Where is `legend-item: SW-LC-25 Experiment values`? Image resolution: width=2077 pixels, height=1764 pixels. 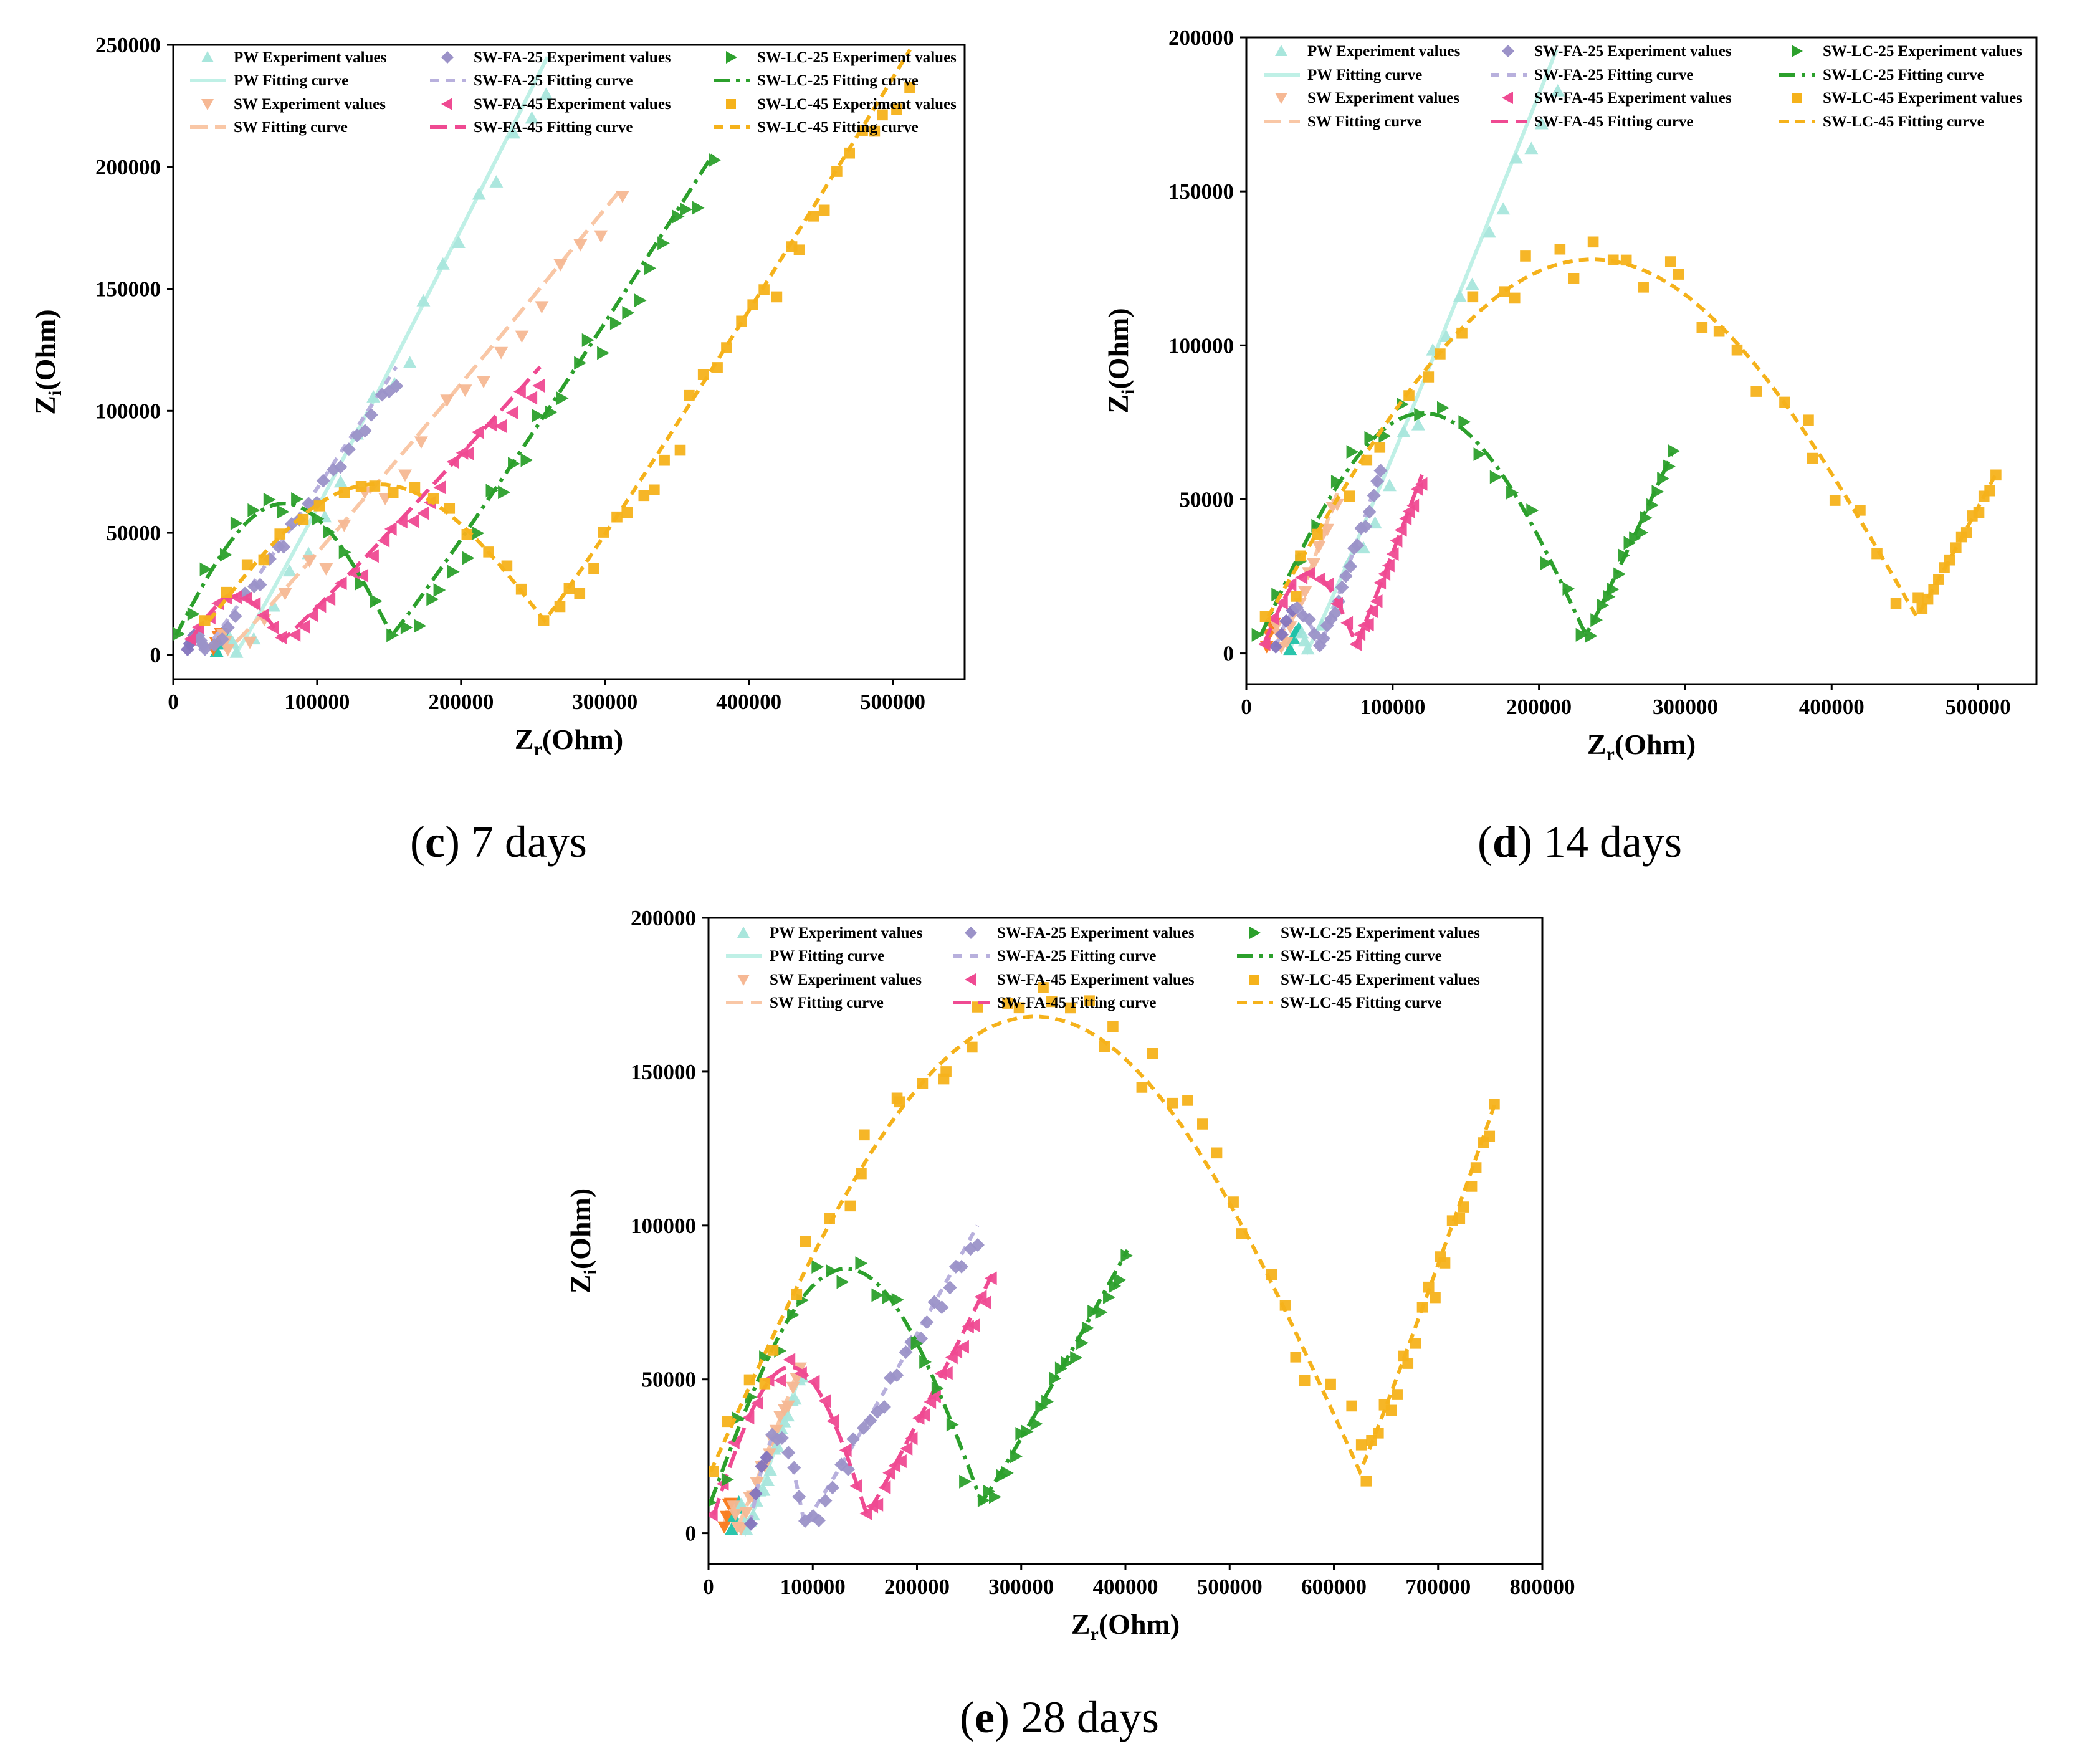
legend-item: SW-LC-25 Experiment values is located at coordinates (1907, 51).